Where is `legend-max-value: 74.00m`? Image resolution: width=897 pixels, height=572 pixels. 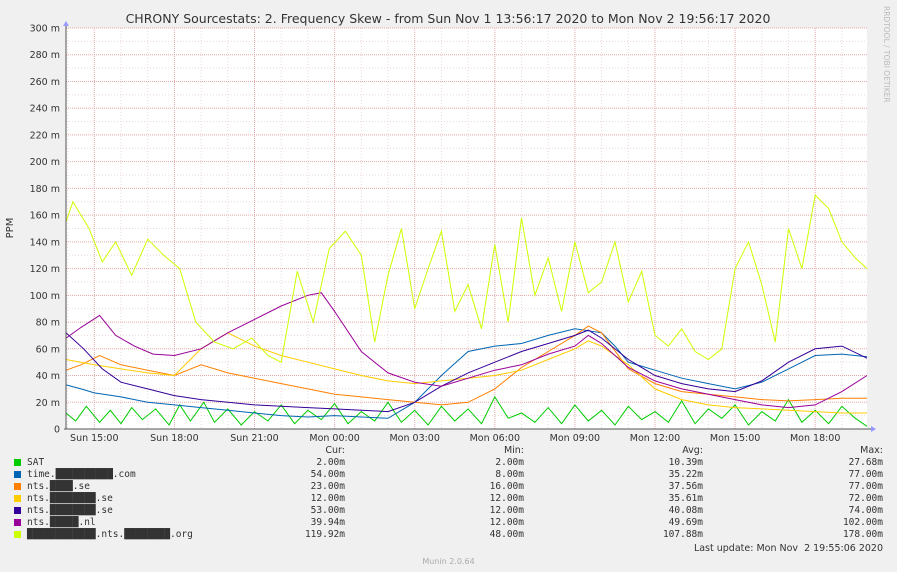 legend-max-value: 74.00m is located at coordinates (865, 510).